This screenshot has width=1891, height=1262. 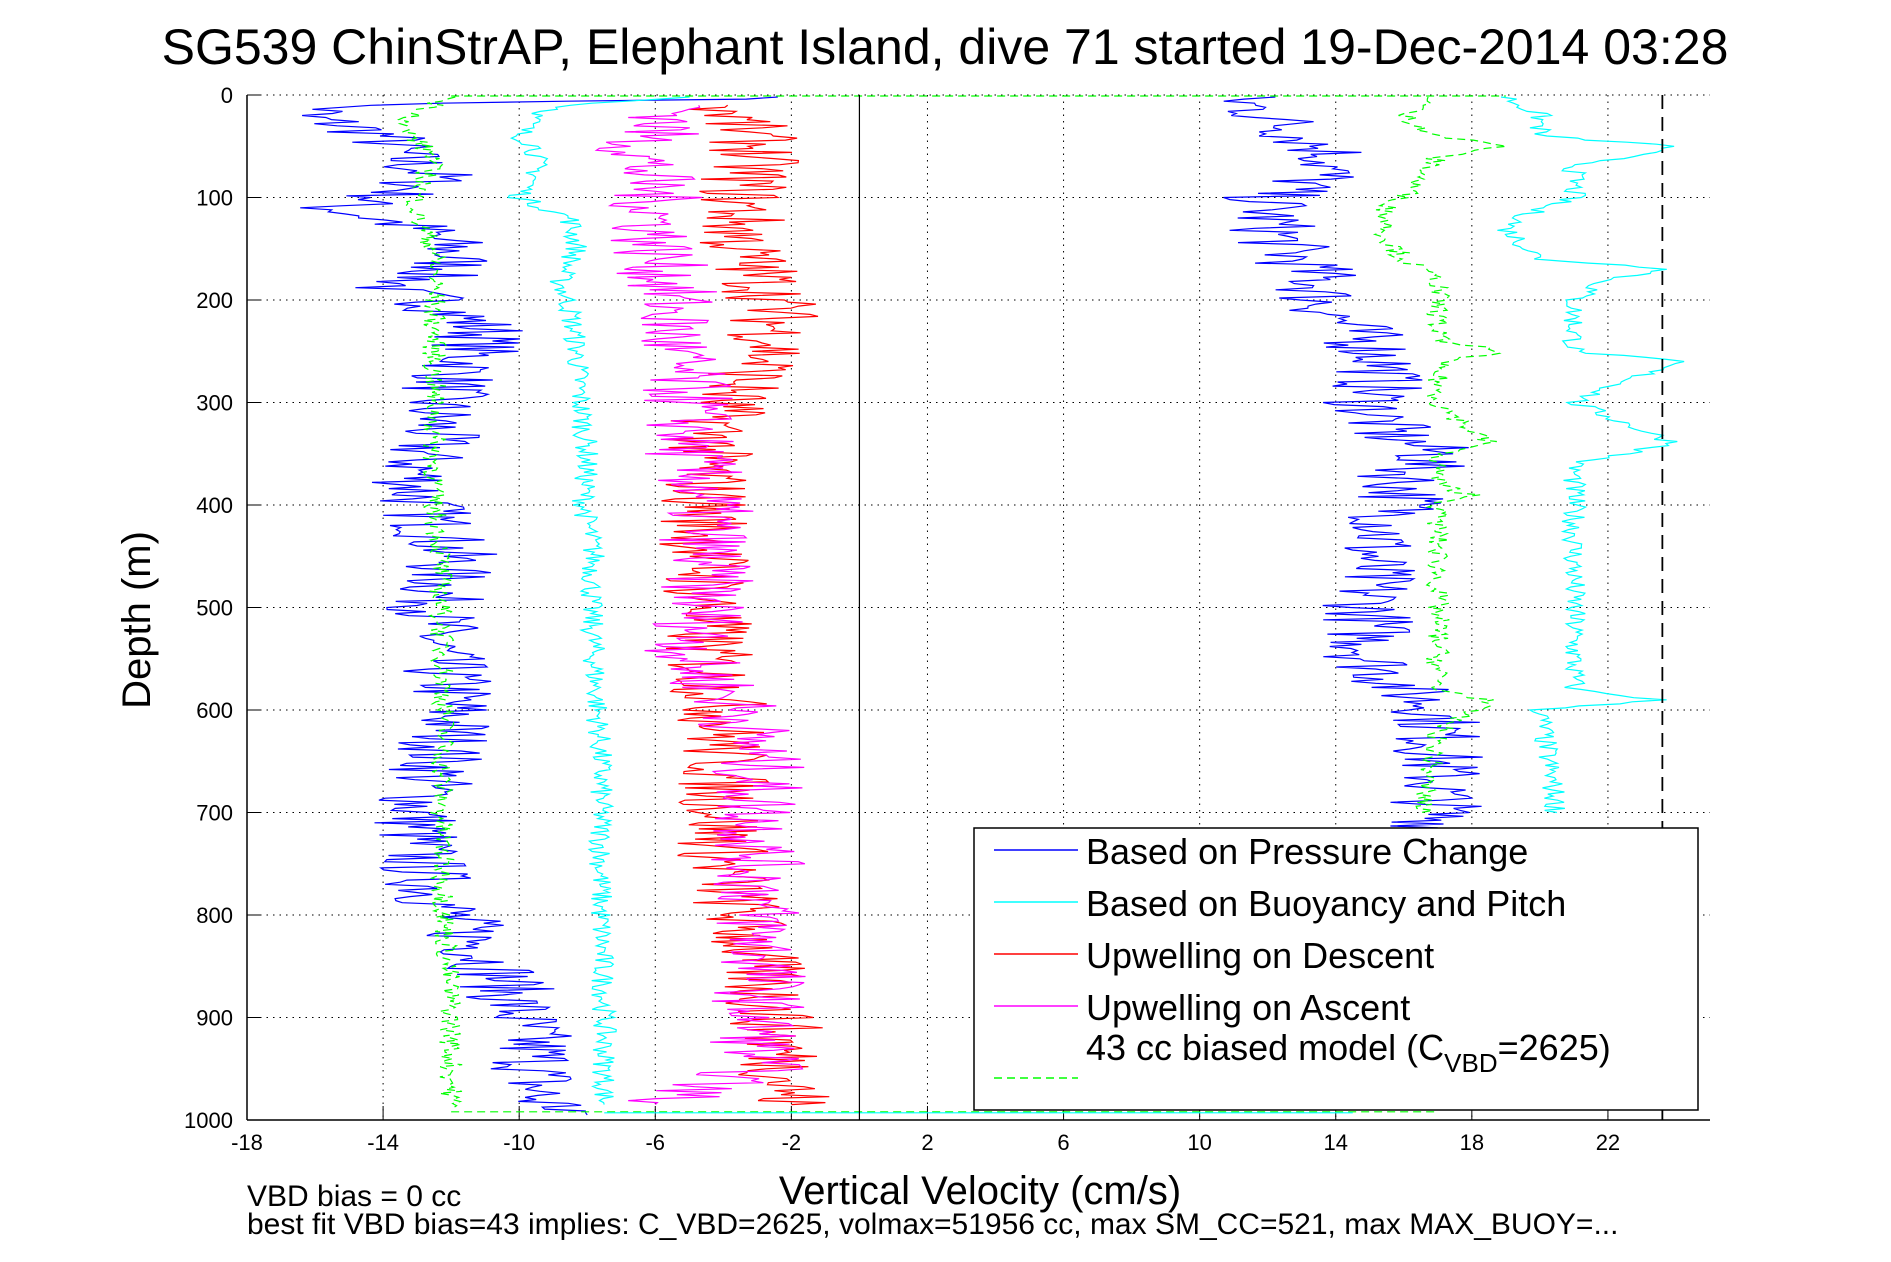 What do you see at coordinates (1248, 1007) in the screenshot?
I see `legend-label: Upwelling on Ascent` at bounding box center [1248, 1007].